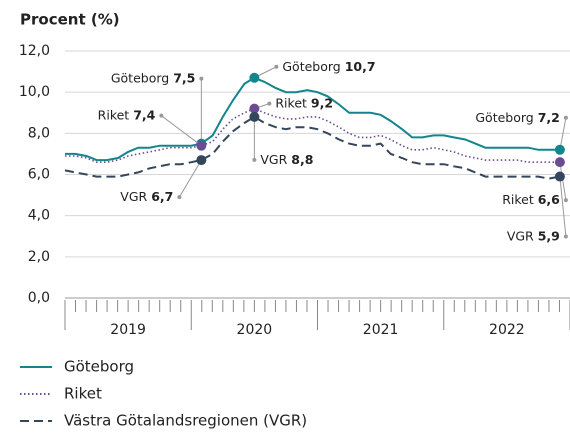 The image size is (570, 437). What do you see at coordinates (360, 65) in the screenshot?
I see `annotation-value: 10,7` at bounding box center [360, 65].